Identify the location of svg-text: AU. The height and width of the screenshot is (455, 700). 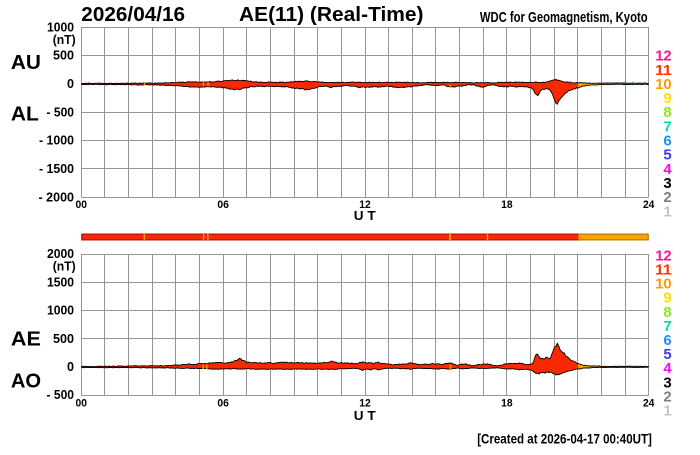
(26, 63).